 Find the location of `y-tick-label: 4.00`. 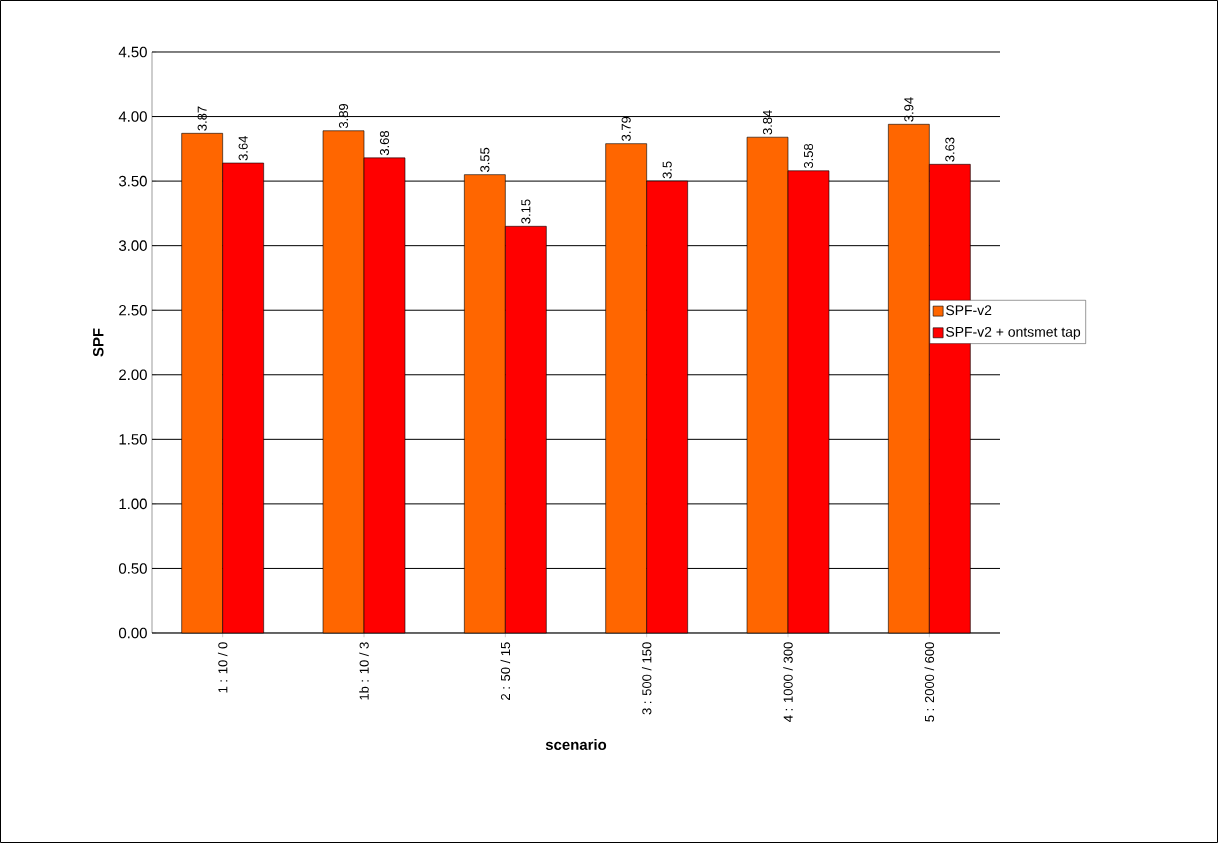

y-tick-label: 4.00 is located at coordinates (132, 116).